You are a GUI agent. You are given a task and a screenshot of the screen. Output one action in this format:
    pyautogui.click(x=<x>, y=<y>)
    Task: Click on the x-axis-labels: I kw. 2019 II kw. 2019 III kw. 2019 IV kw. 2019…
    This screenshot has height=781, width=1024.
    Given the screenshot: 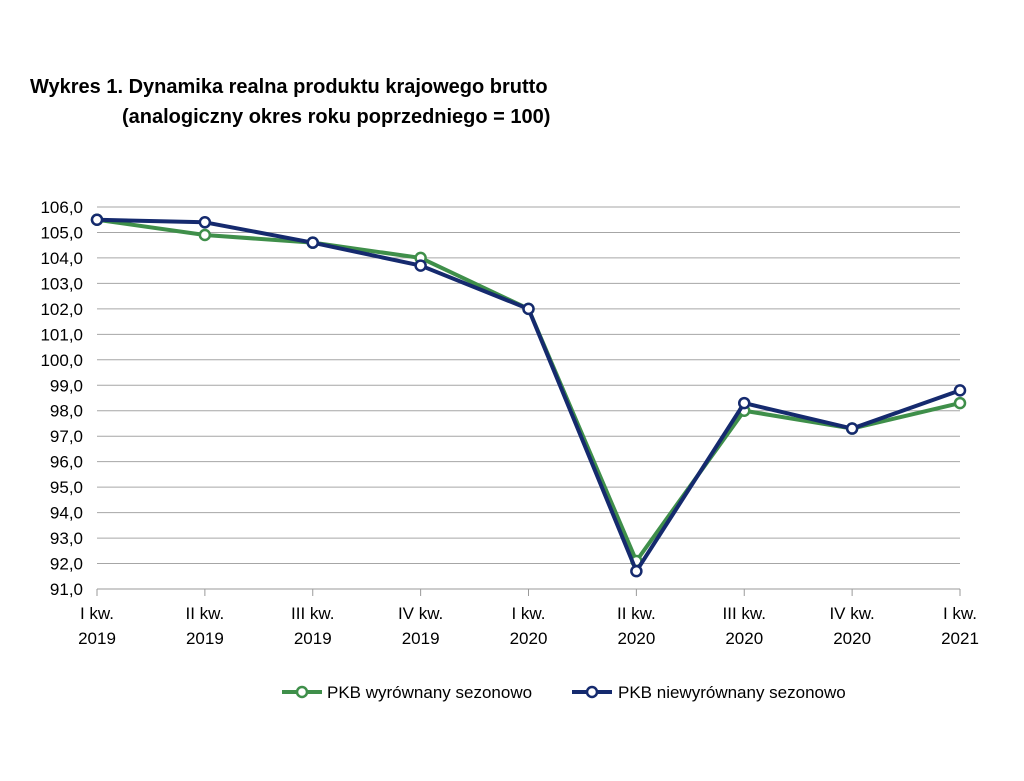 What is the action you would take?
    pyautogui.click(x=528, y=626)
    